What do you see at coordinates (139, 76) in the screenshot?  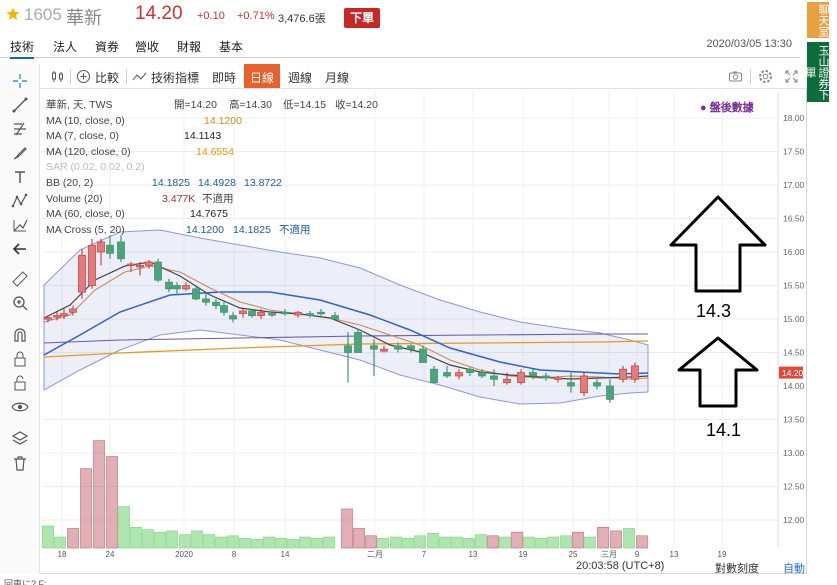 I see `indicators-icon` at bounding box center [139, 76].